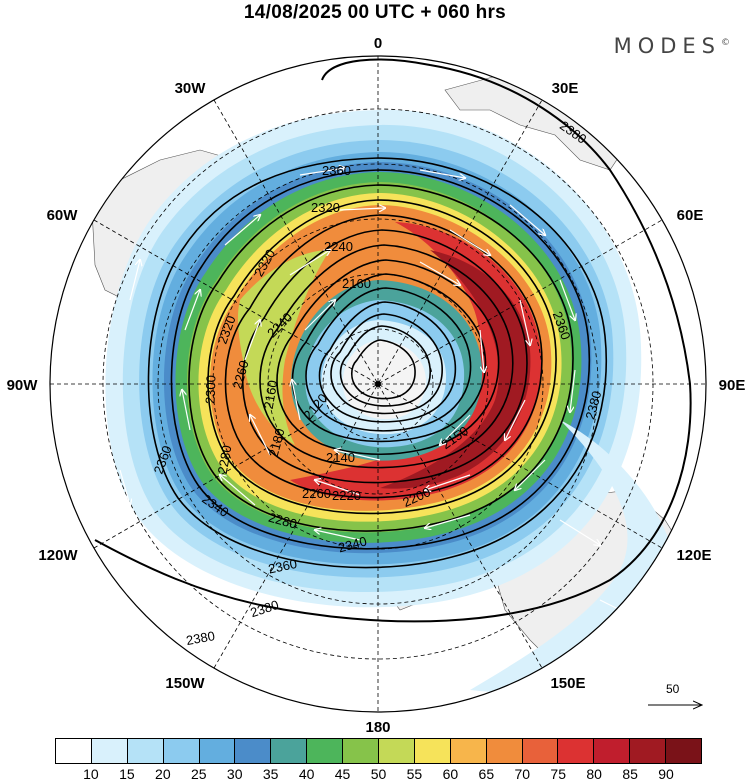  I want to click on contour-label: 2300, so click(211, 389).